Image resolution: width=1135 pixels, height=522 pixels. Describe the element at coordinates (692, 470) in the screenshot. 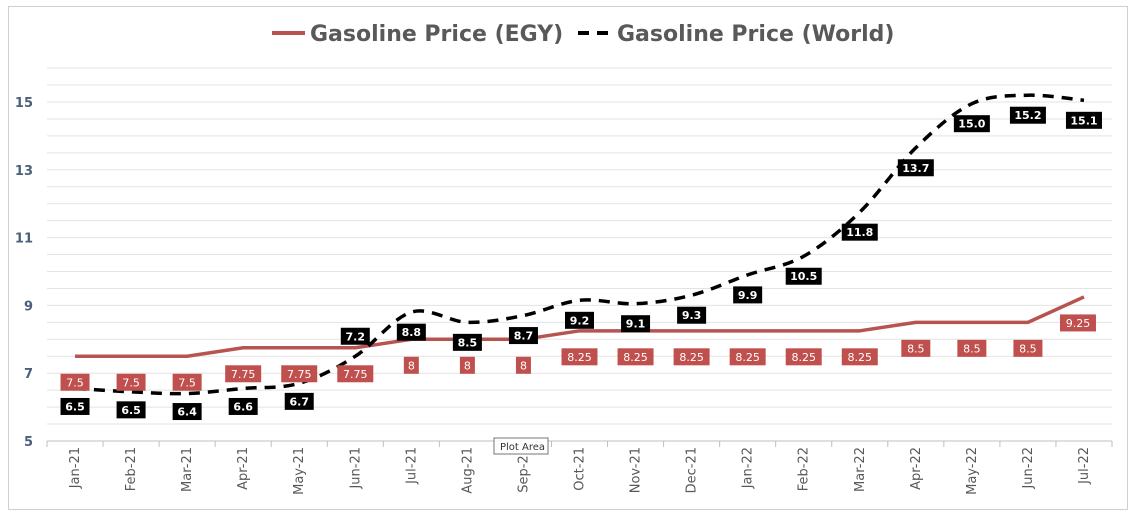

I see `x-tick-label: Dec-21` at that location.